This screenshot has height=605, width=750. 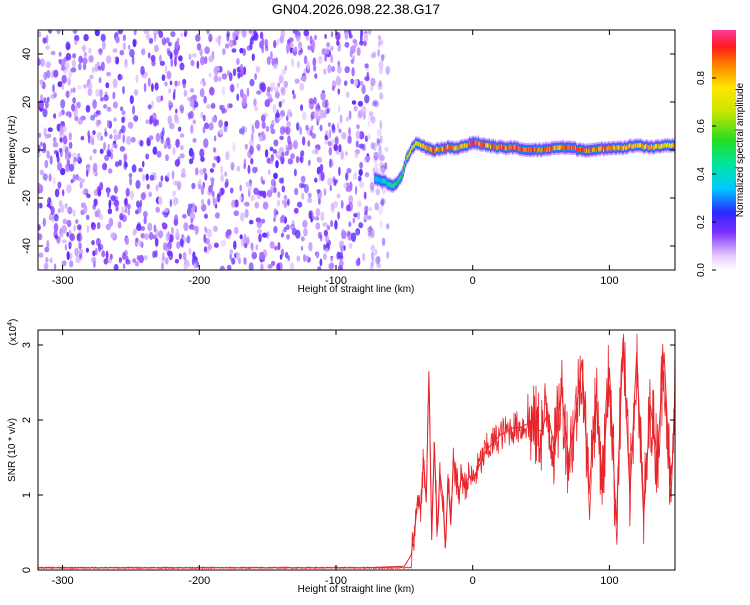 What do you see at coordinates (356, 589) in the screenshot?
I see `snr-x-axis-label: Height of straight line (km)` at bounding box center [356, 589].